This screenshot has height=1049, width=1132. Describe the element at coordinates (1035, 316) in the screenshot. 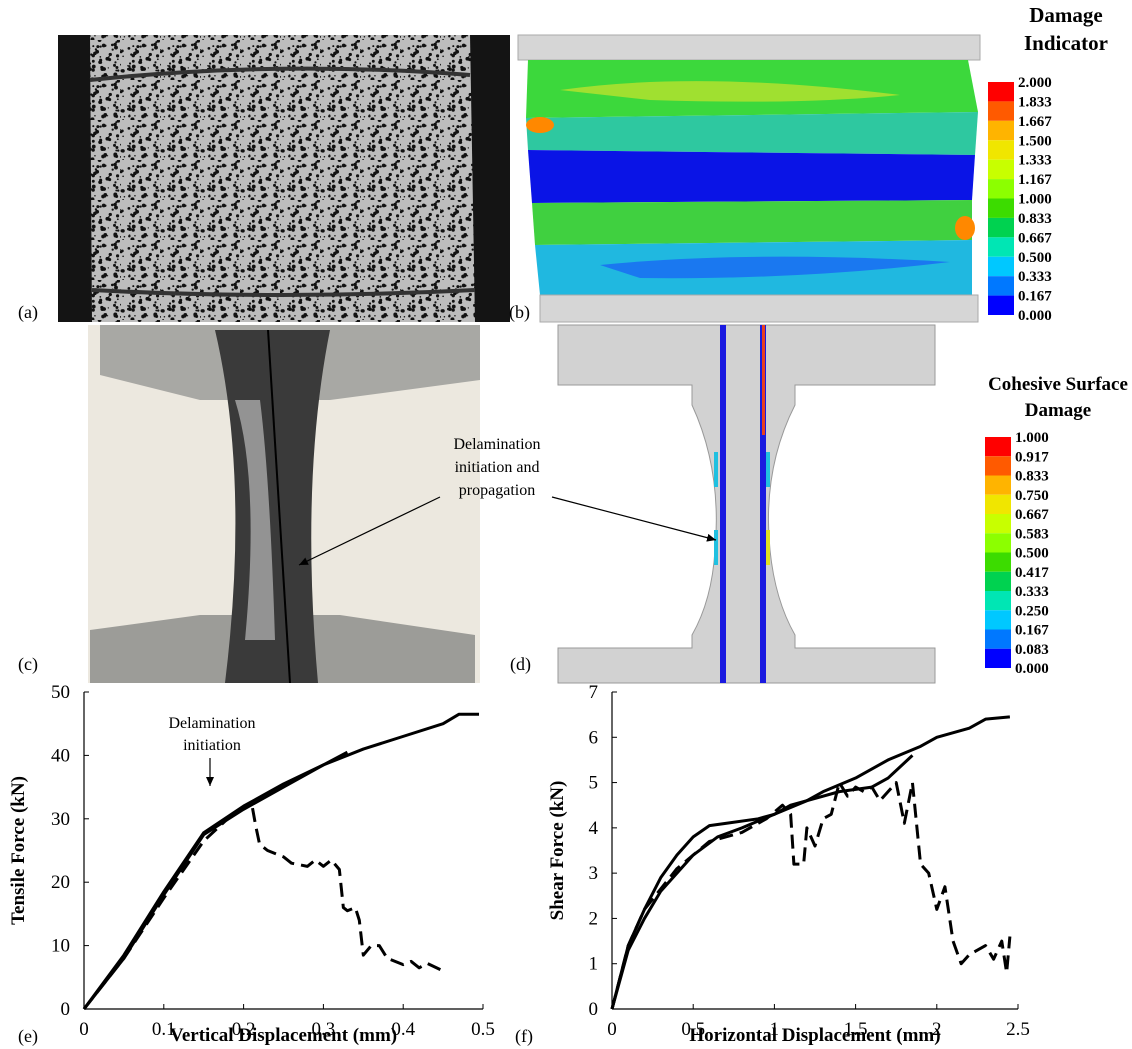

I see `colorbar-label: 0.000` at that location.